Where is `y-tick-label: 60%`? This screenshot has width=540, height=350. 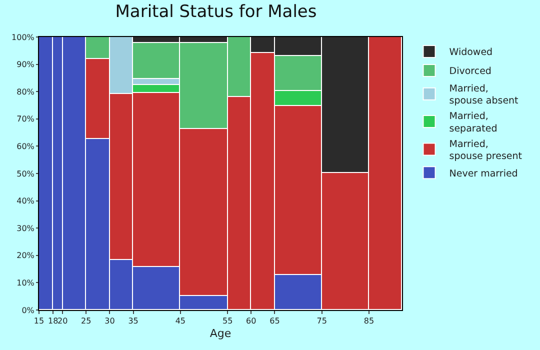 y-tick-label: 60% is located at coordinates (25, 146).